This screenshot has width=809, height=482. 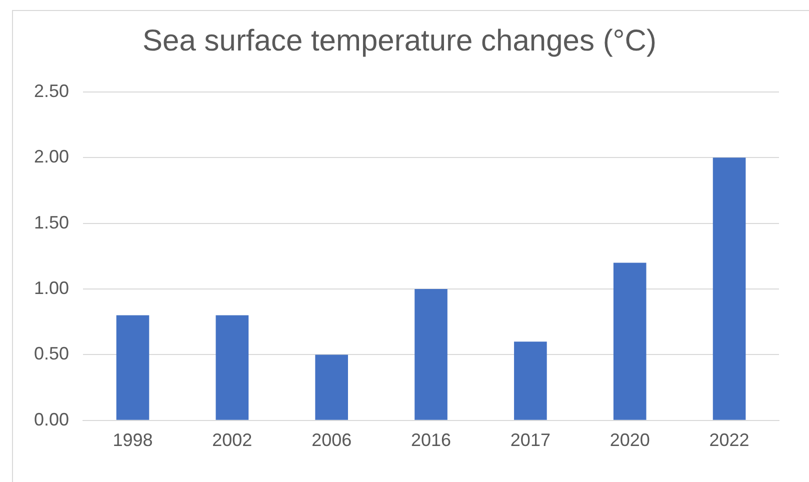 I want to click on x-tick-label: 2020, so click(x=630, y=440).